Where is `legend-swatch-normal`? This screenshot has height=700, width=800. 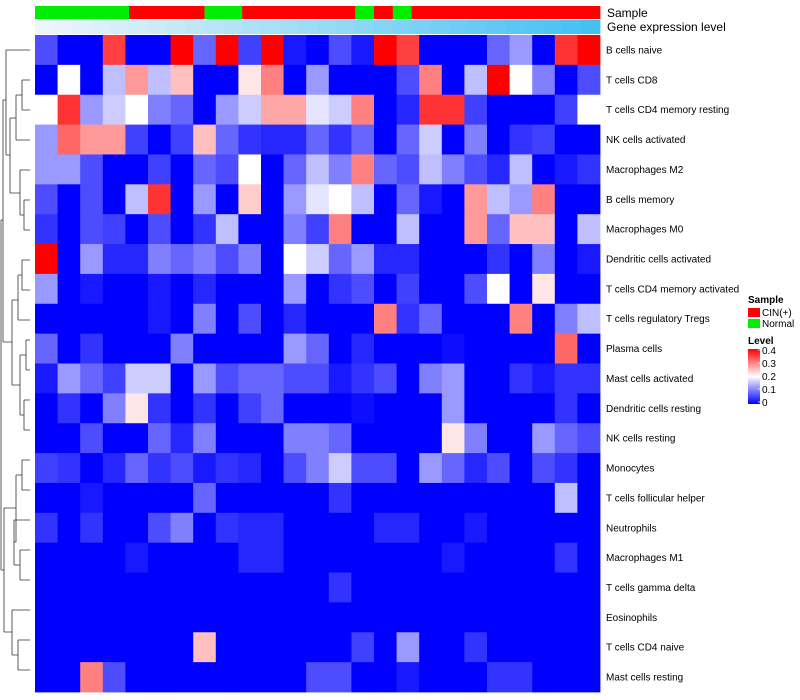
legend-swatch-normal is located at coordinates (754, 323).